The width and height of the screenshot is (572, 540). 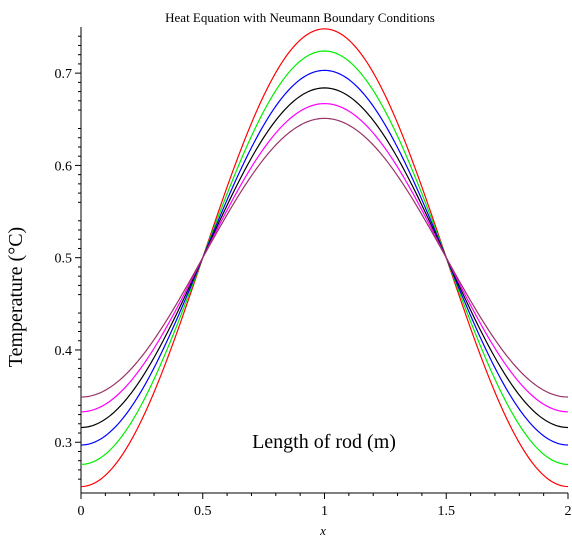 What do you see at coordinates (324, 511) in the screenshot?
I see `x-tick-label: 1` at bounding box center [324, 511].